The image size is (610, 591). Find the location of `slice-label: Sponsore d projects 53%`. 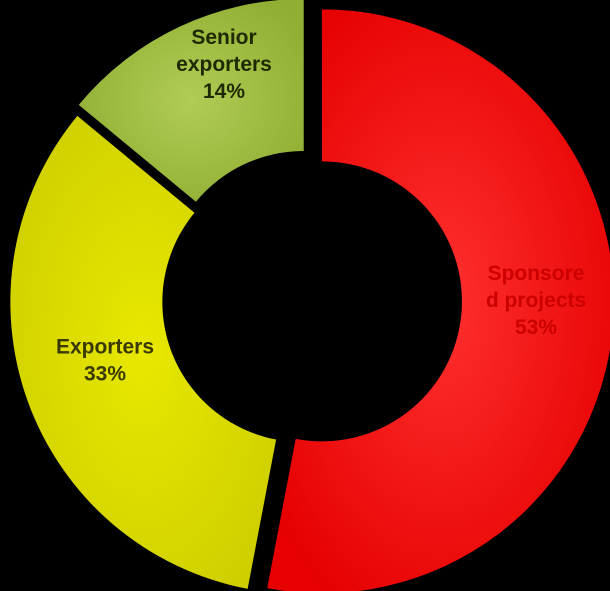

slice-label: Sponsore d projects 53% is located at coordinates (536, 300).